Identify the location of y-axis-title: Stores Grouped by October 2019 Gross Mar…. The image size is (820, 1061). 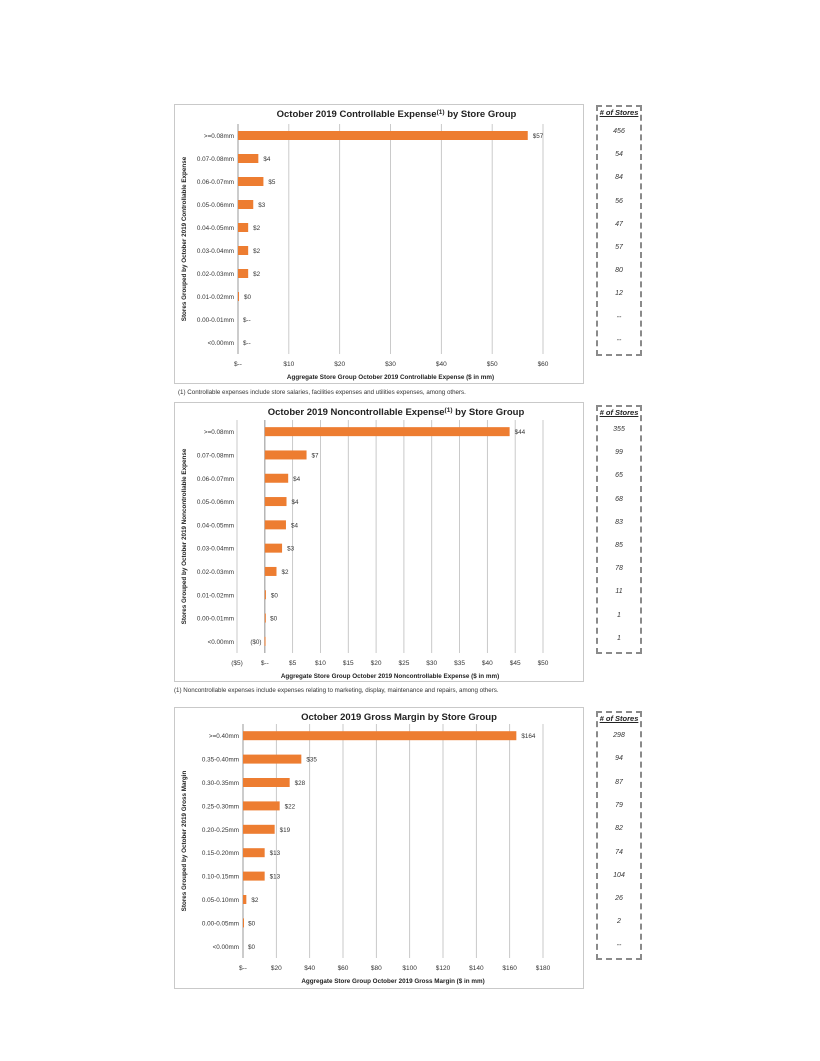
(184, 841).